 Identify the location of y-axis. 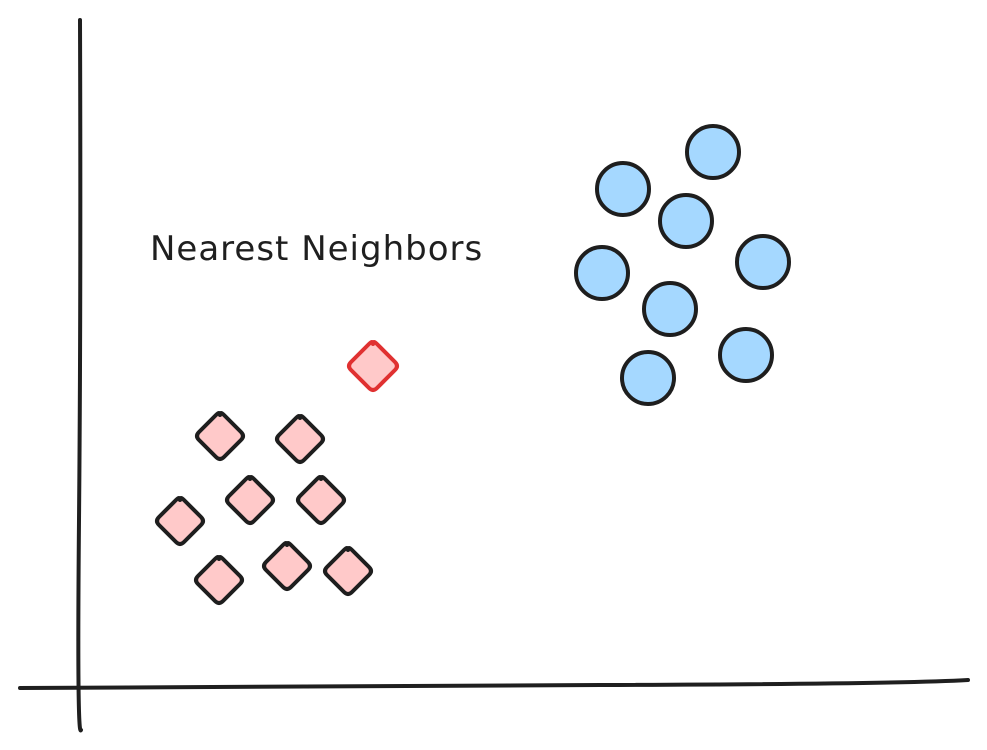
(79, 375).